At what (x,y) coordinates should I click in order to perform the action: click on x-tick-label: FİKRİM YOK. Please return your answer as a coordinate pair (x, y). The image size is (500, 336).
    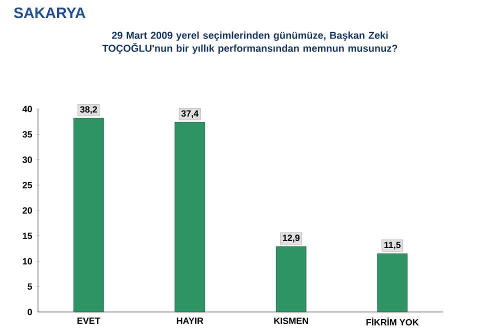
    Looking at the image, I should click on (392, 322).